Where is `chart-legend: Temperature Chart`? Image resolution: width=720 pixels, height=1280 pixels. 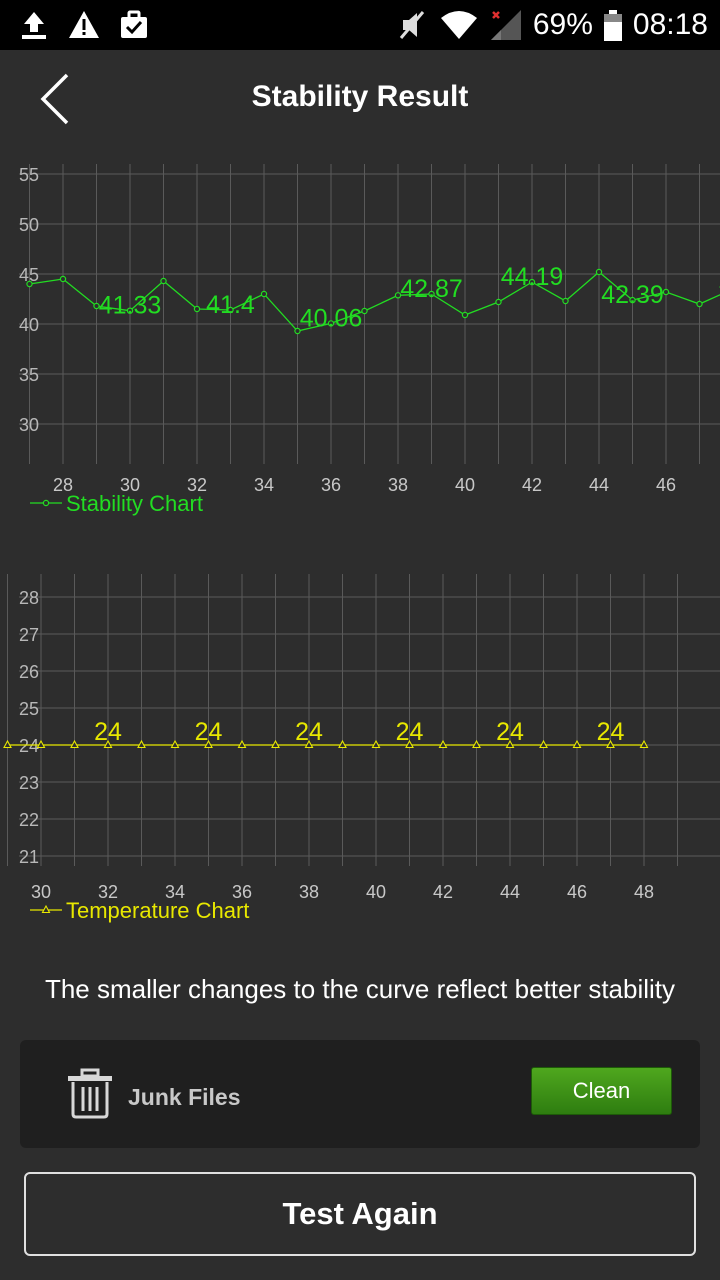
chart-legend: Temperature Chart is located at coordinates (139, 910).